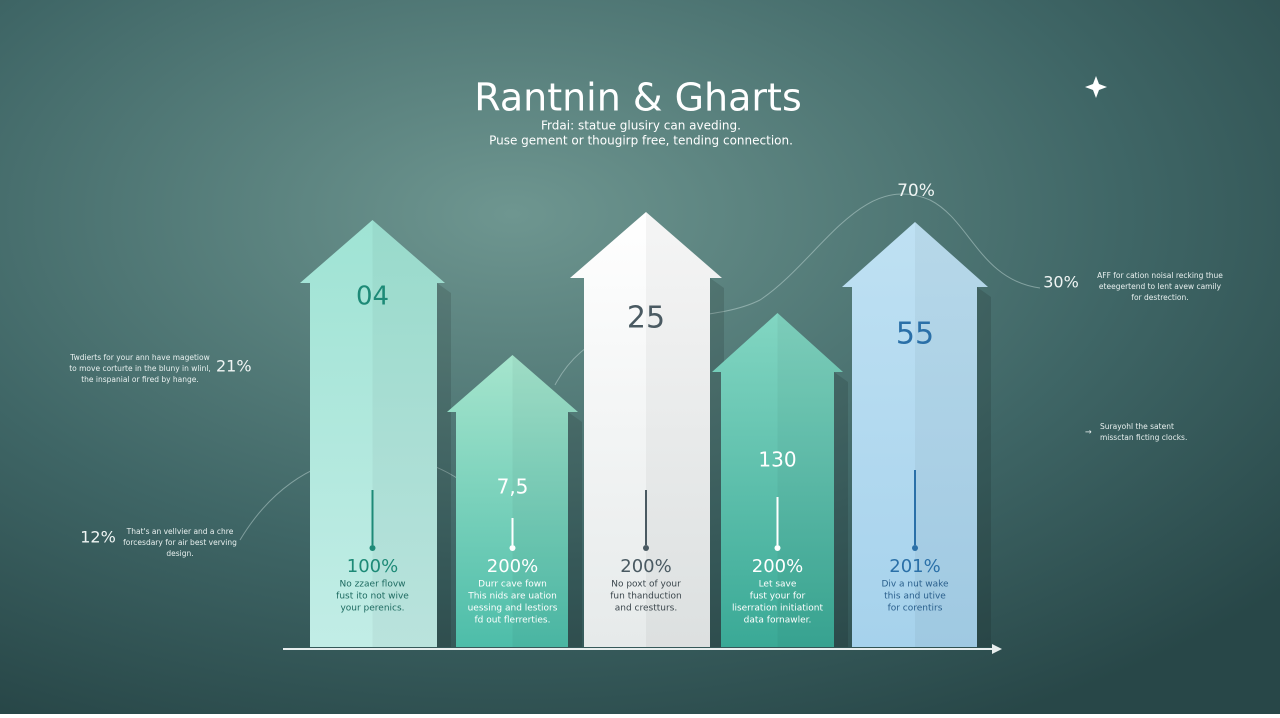 The height and width of the screenshot is (718, 1280). What do you see at coordinates (1137, 426) in the screenshot?
I see `note-text: Surayohl the satent` at bounding box center [1137, 426].